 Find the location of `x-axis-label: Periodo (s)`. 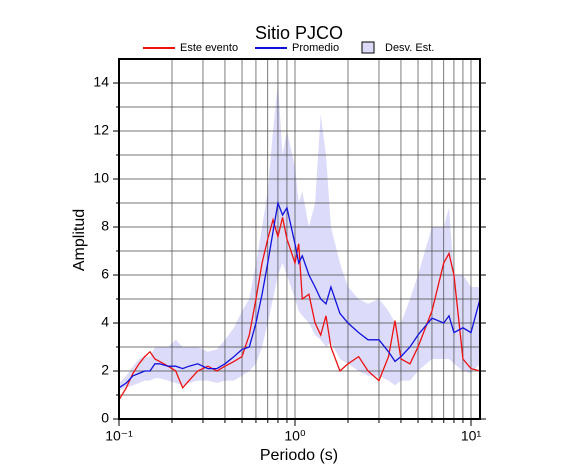

x-axis-label: Periodo (s) is located at coordinates (299, 455).